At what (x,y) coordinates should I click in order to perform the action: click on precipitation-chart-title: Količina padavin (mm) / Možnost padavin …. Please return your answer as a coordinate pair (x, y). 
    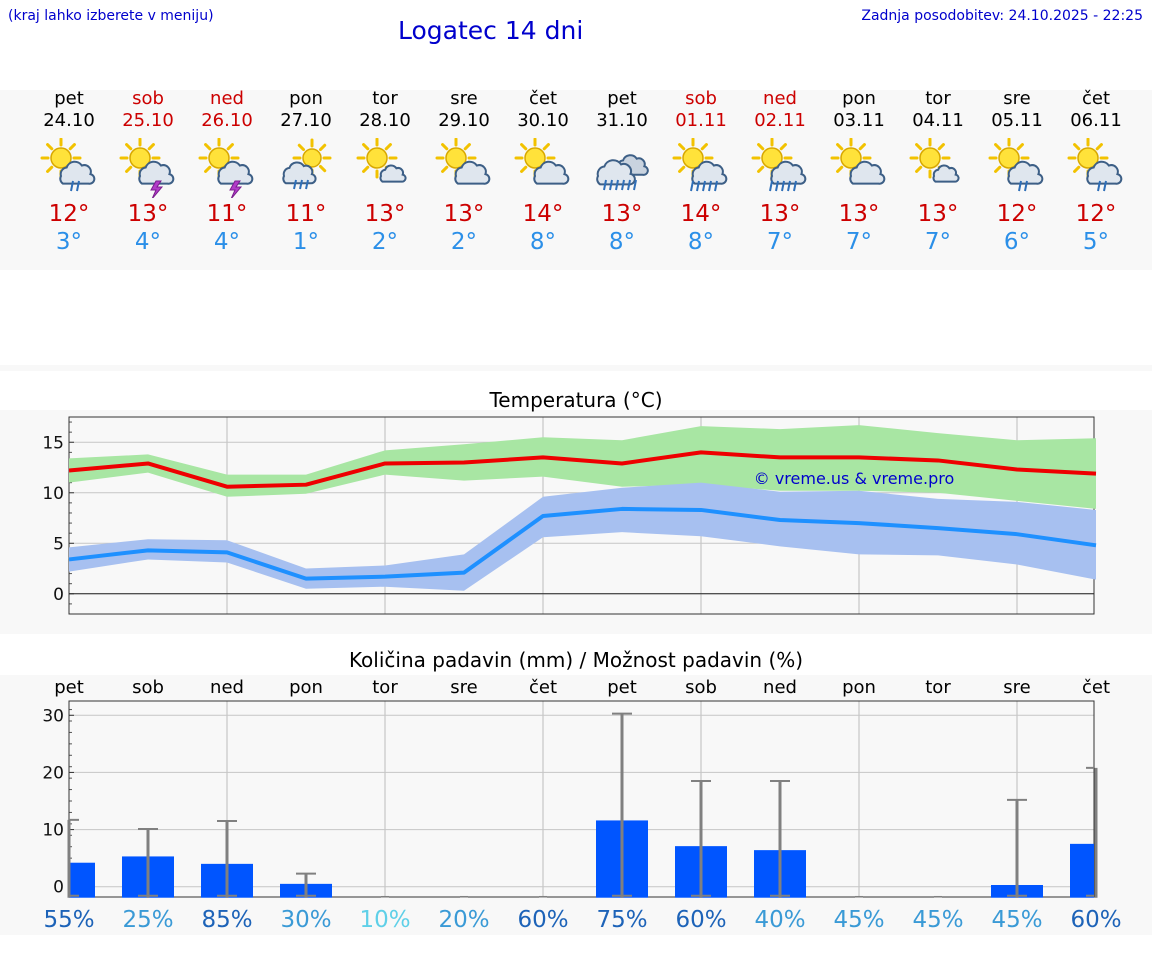
    Looking at the image, I should click on (576, 660).